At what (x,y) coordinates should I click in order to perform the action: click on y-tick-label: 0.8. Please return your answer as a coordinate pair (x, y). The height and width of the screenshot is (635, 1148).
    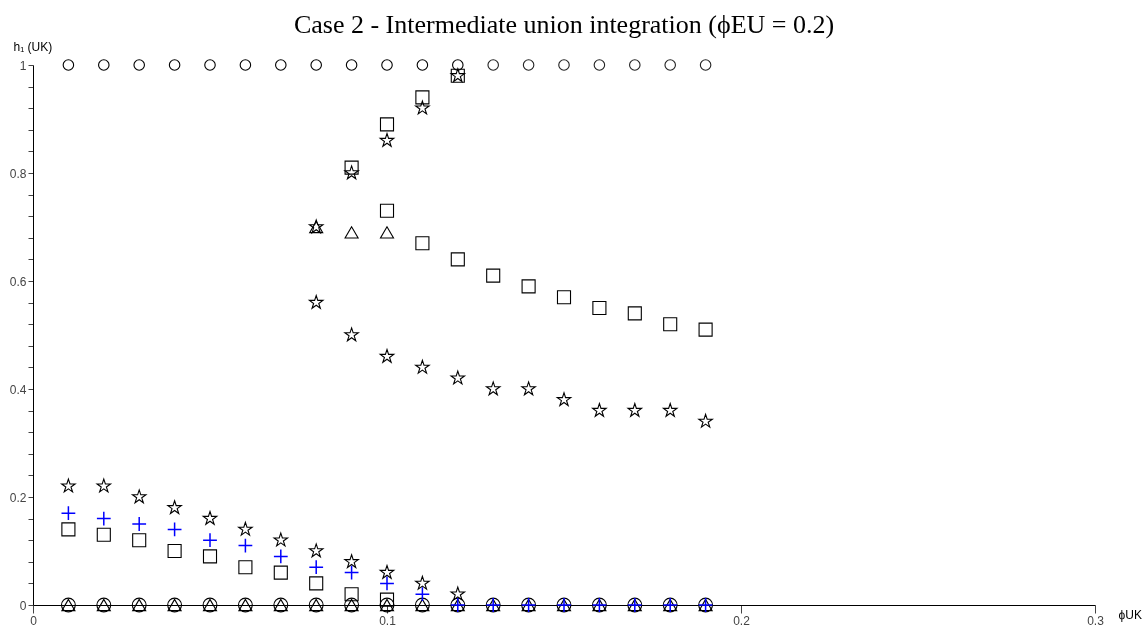
    Looking at the image, I should click on (18, 173).